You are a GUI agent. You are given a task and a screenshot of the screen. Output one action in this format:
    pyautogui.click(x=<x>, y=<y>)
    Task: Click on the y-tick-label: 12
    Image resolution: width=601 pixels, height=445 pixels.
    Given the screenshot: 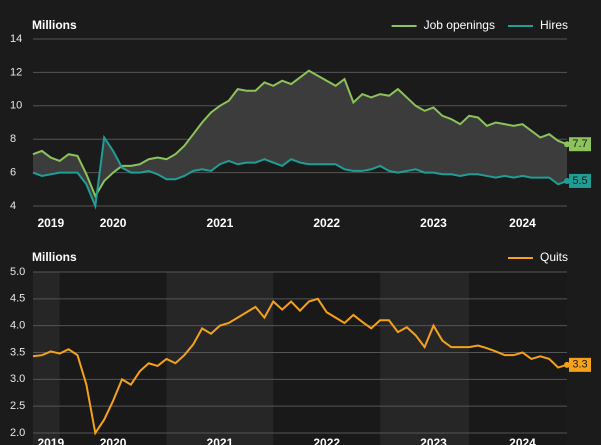 What is the action you would take?
    pyautogui.click(x=16, y=72)
    